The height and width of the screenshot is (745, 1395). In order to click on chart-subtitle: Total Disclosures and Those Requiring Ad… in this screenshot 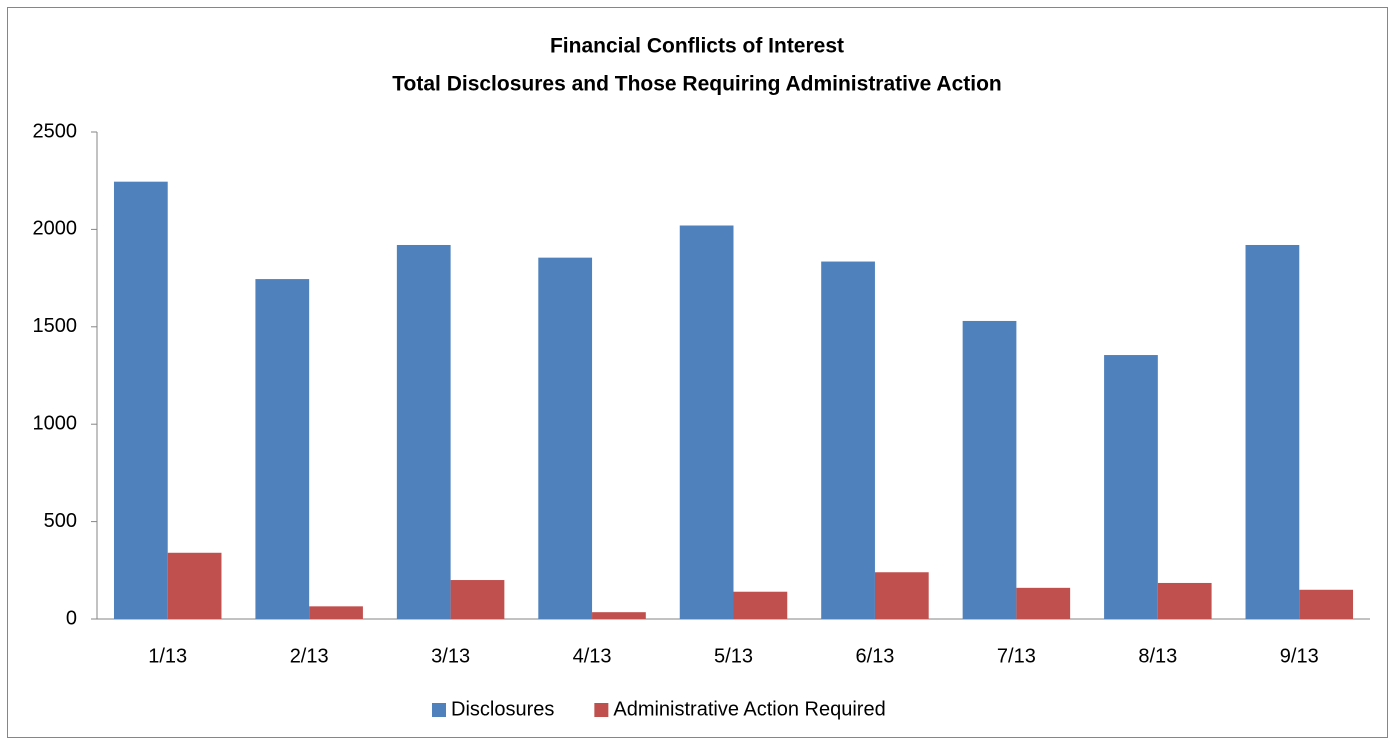, I will do `click(696, 84)`.